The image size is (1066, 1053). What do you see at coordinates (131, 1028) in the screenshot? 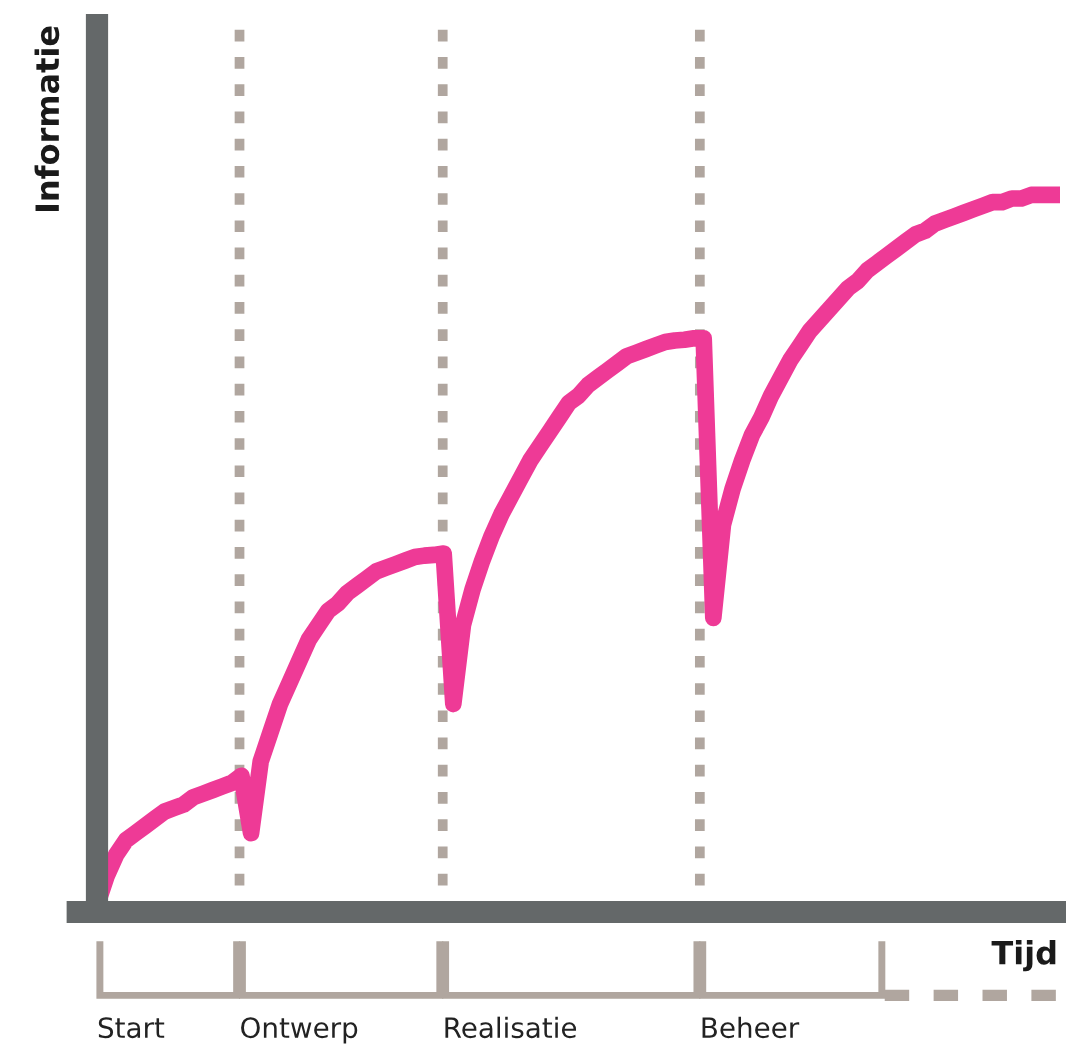
I see `text: Start` at bounding box center [131, 1028].